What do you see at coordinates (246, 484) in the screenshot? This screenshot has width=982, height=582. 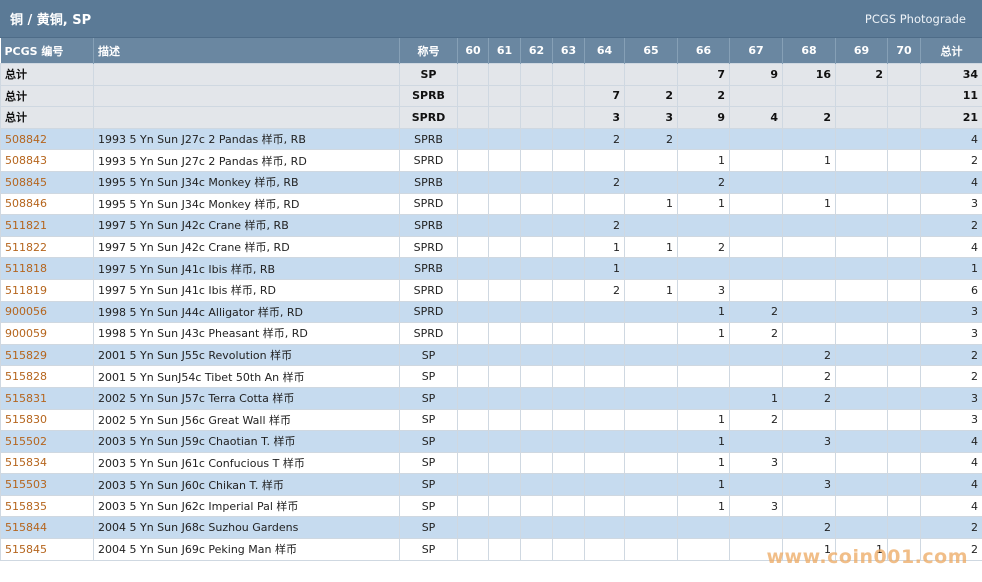 I see `description-cell: 2003 5 Yn Sun J60c Chikan T. 样币` at bounding box center [246, 484].